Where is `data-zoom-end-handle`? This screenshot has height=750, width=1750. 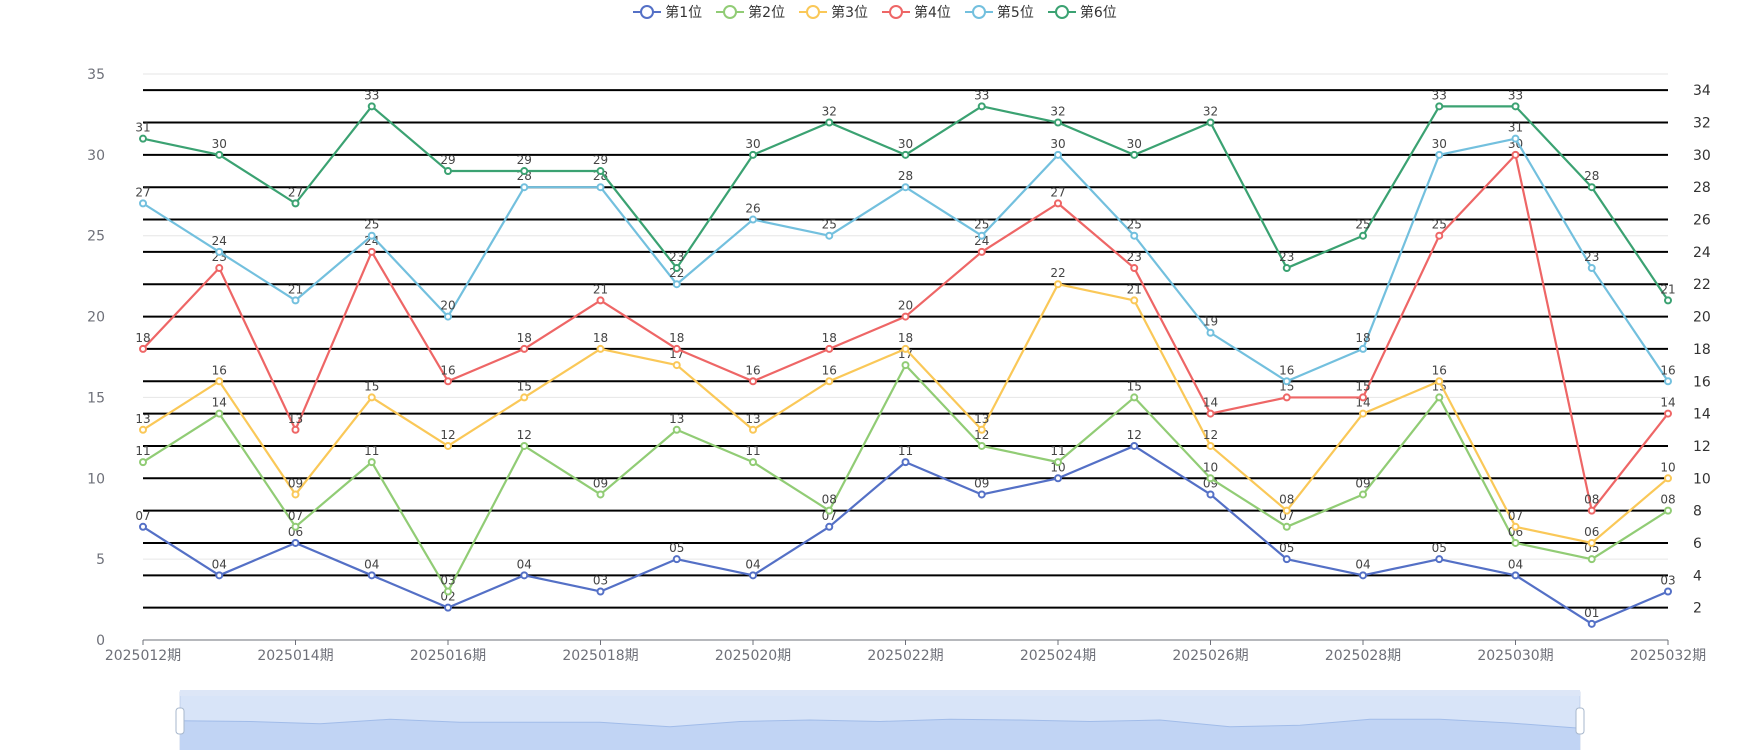 data-zoom-end-handle is located at coordinates (1580, 721).